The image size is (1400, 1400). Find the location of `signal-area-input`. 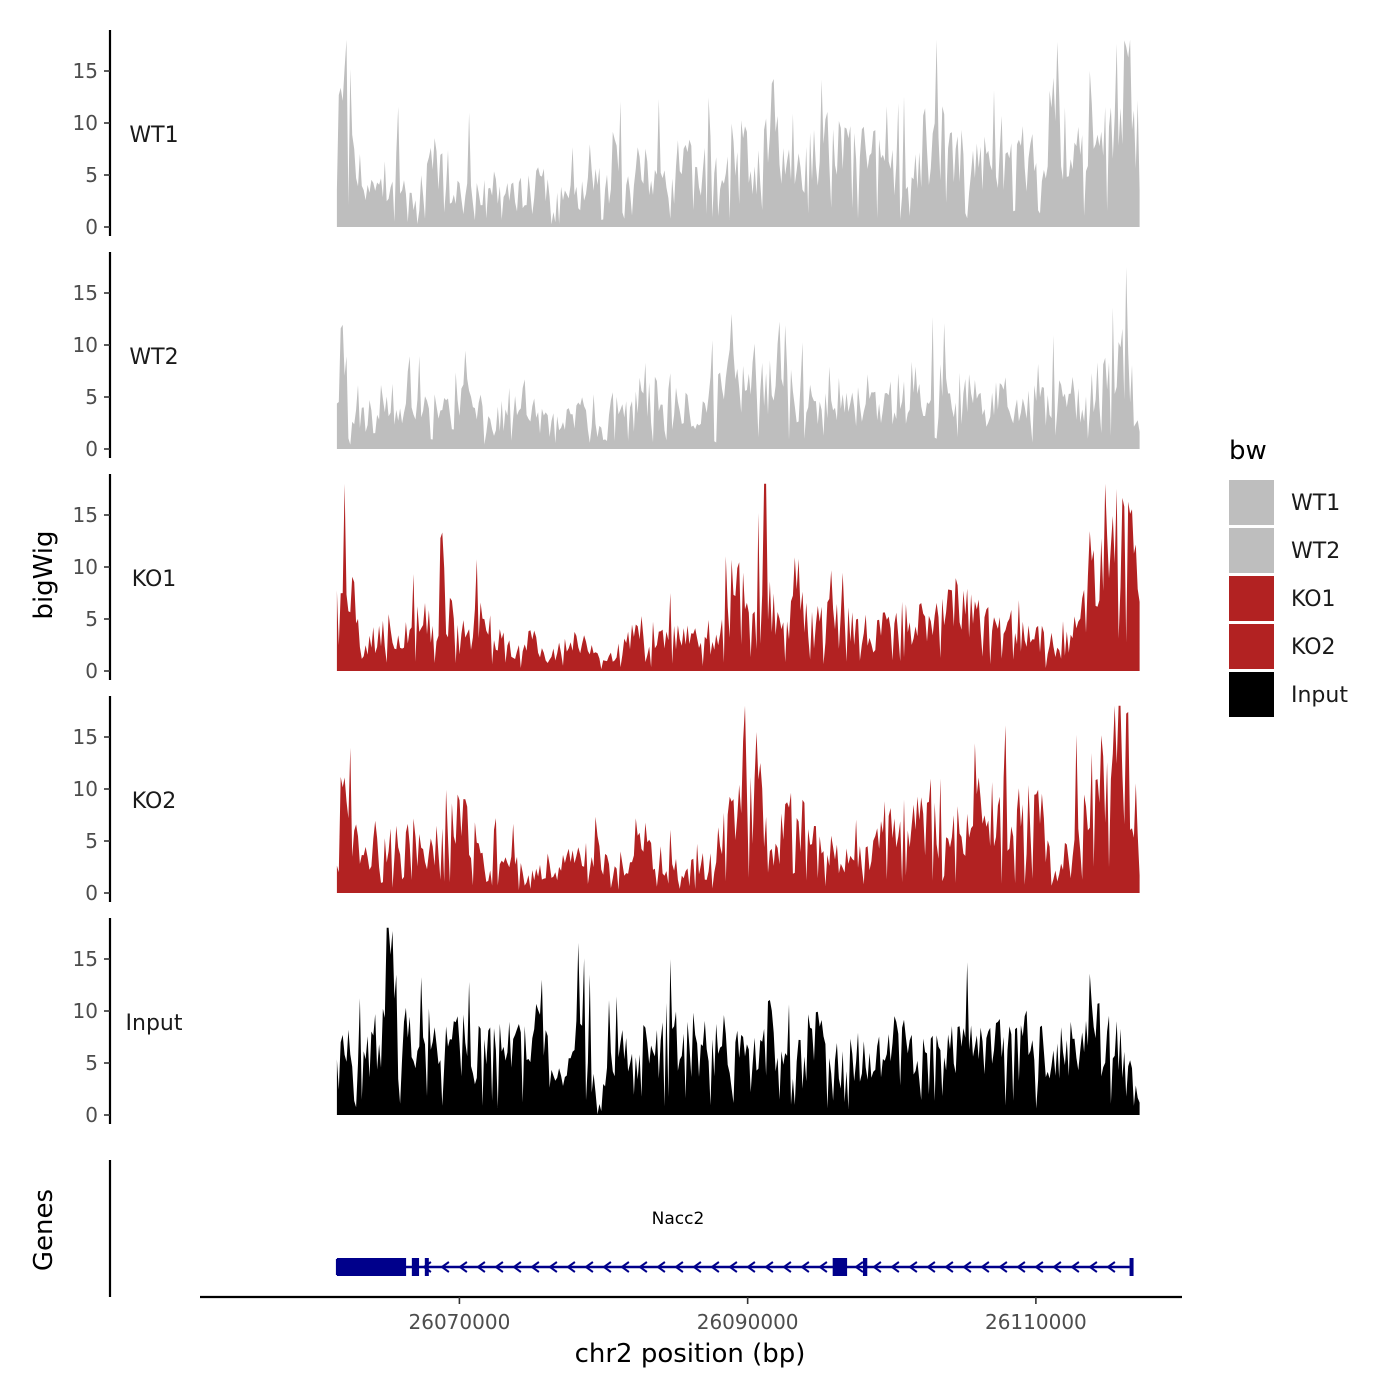

signal-area-input is located at coordinates (738, 1021).